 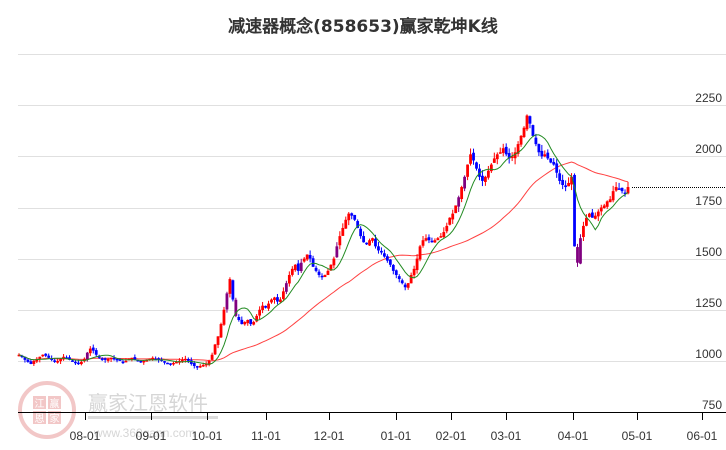 I want to click on y-axis: 750 1000 1250 1500 1750 2000 2250, so click(x=708, y=251).